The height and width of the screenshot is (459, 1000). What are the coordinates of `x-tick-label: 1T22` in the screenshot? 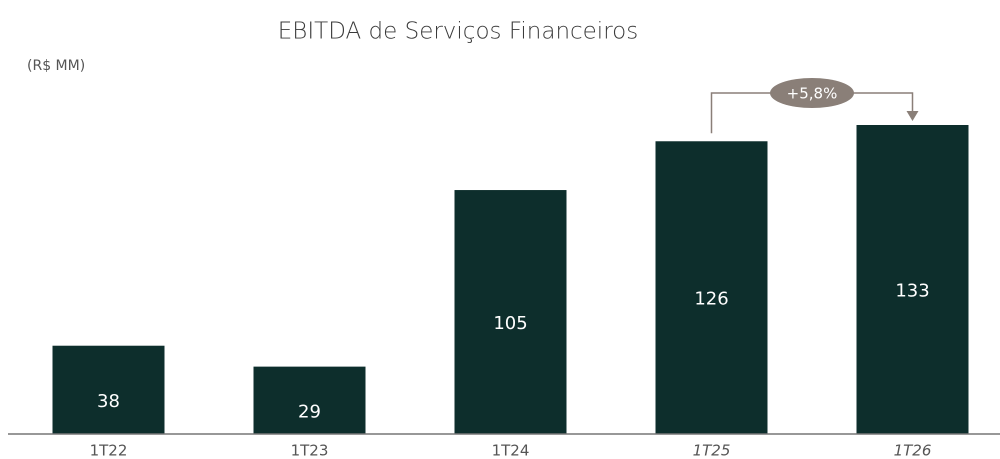 It's located at (109, 450).